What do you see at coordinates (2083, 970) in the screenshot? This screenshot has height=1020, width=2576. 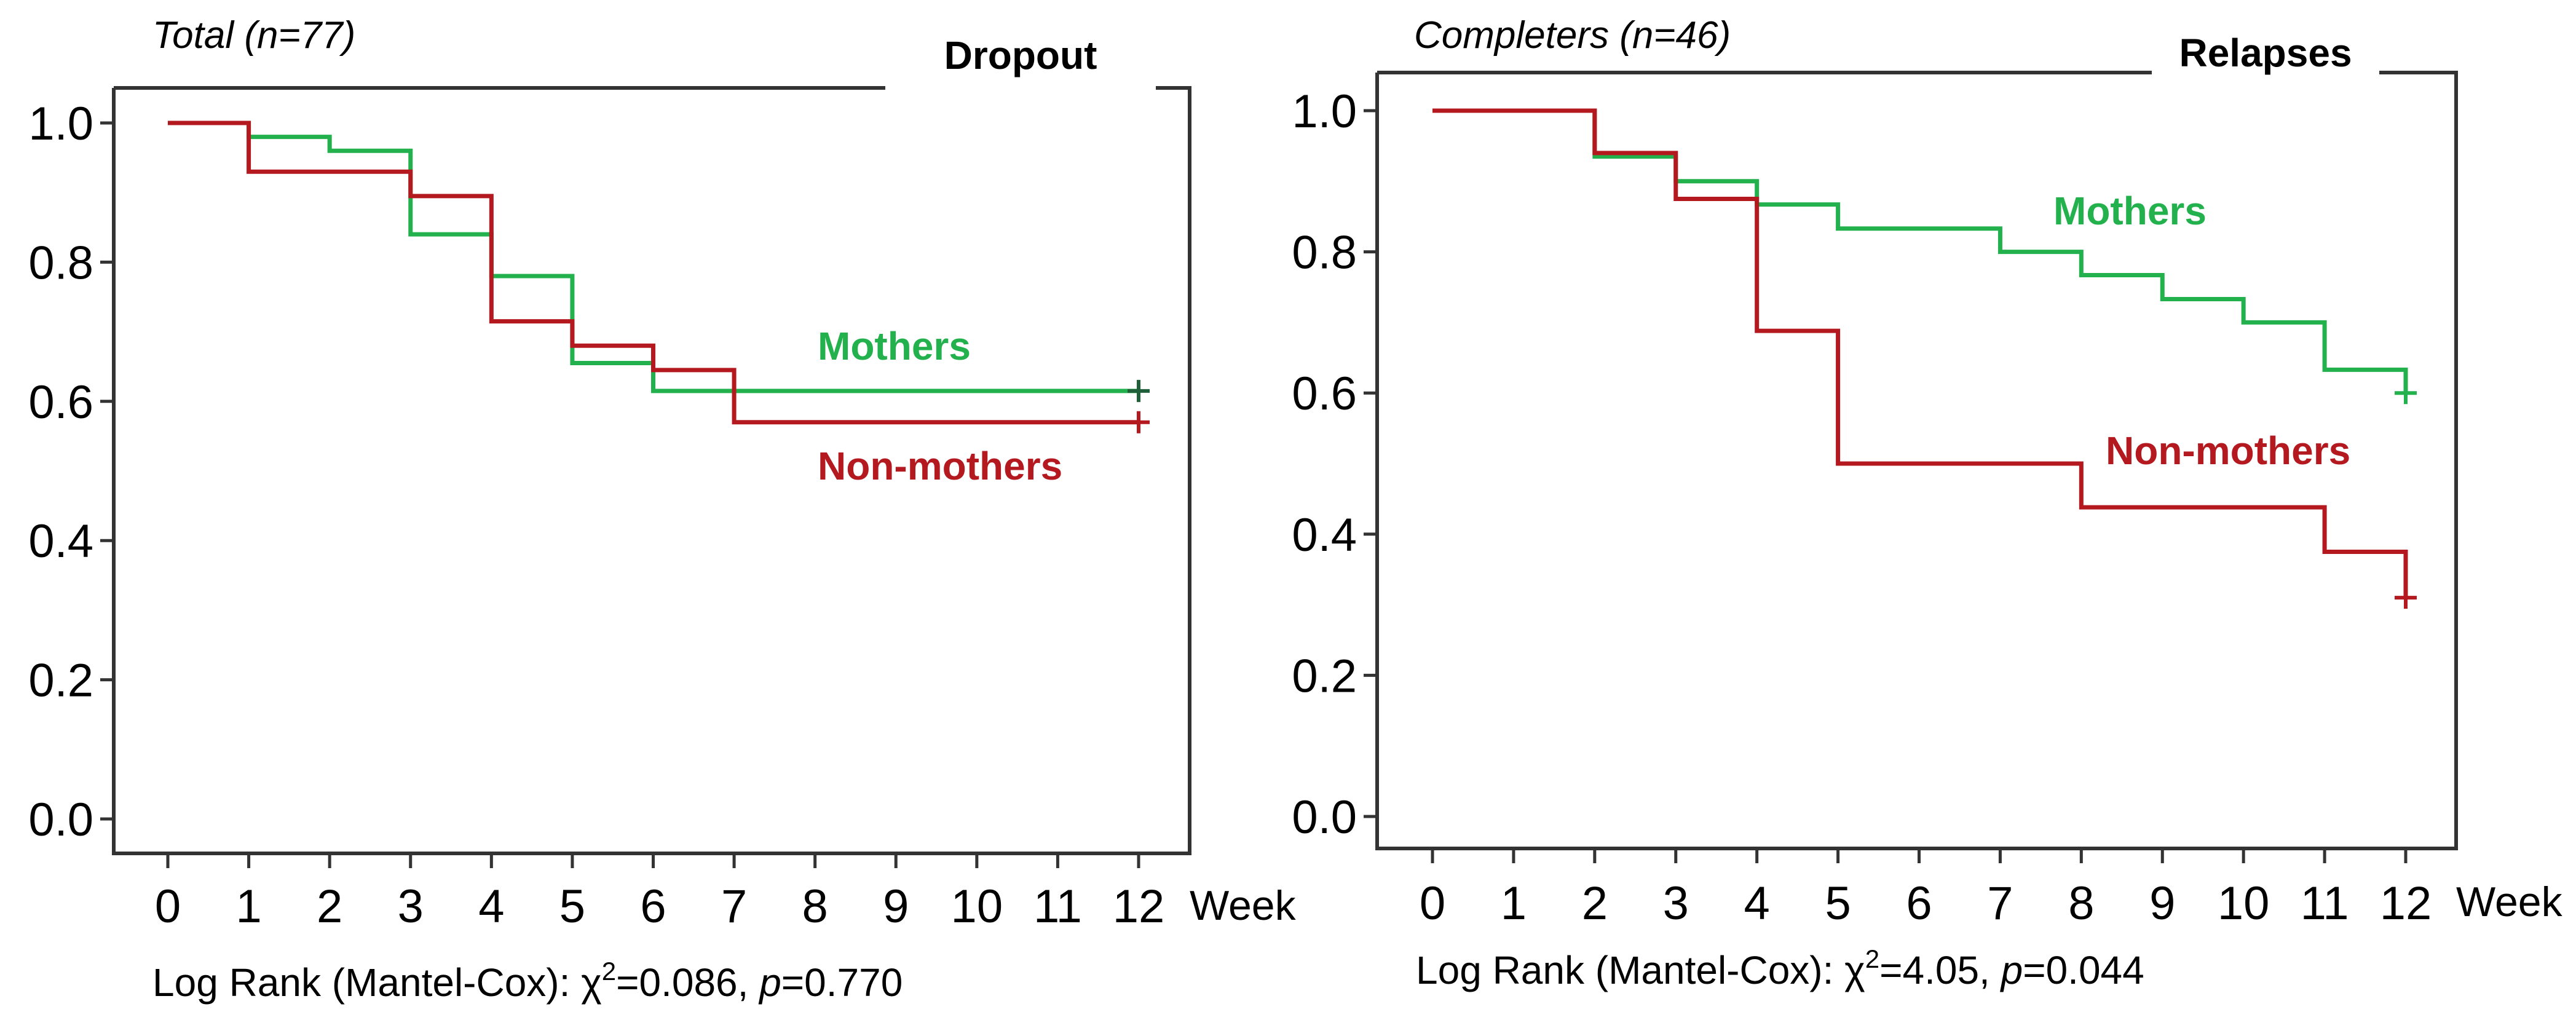 I see `p-value: =0.044` at bounding box center [2083, 970].